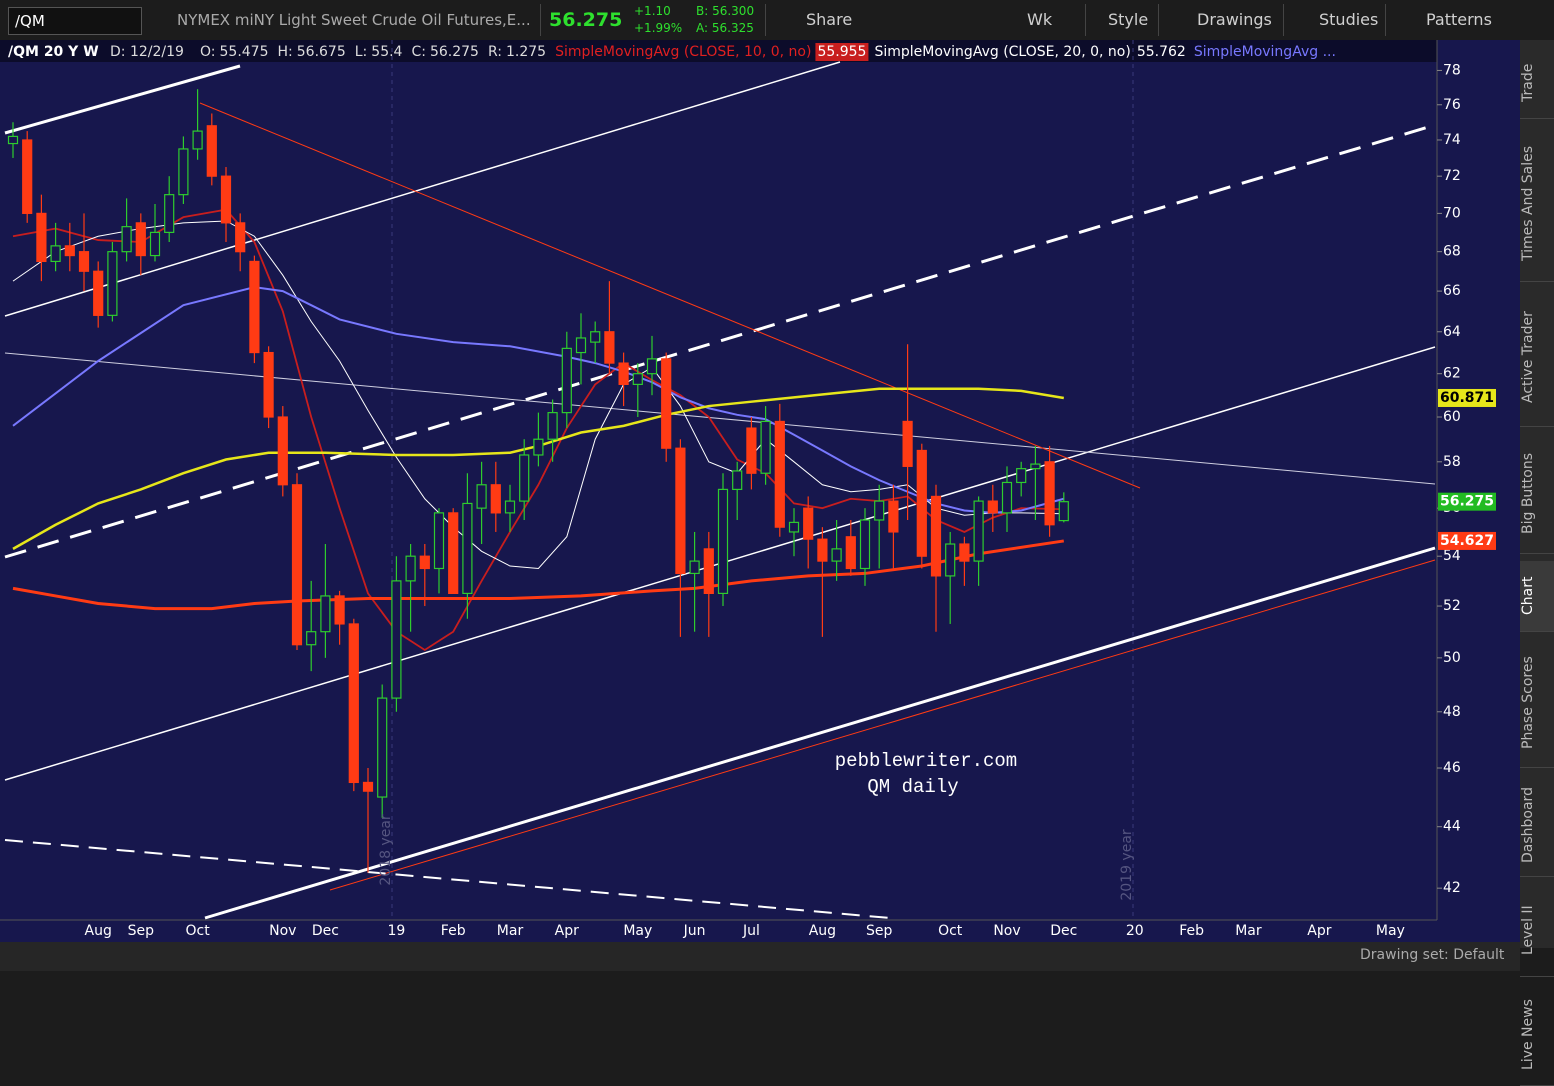  I want to click on sidebar-tab: Big Buttons, so click(1537, 494).